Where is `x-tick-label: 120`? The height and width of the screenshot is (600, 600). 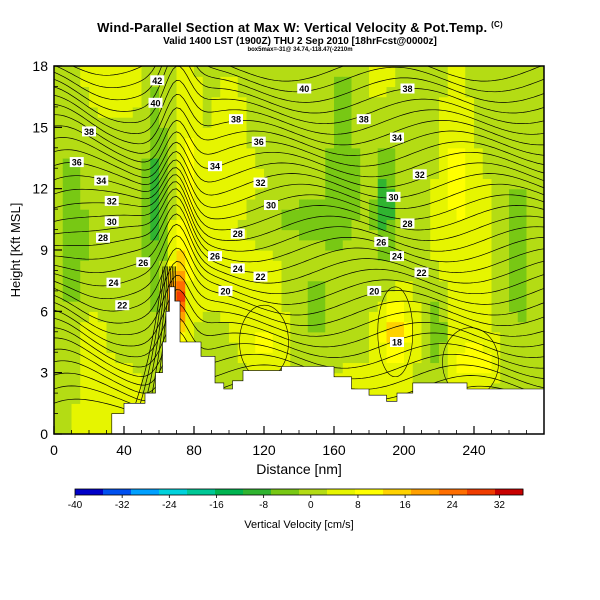 x-tick-label: 120 is located at coordinates (264, 450).